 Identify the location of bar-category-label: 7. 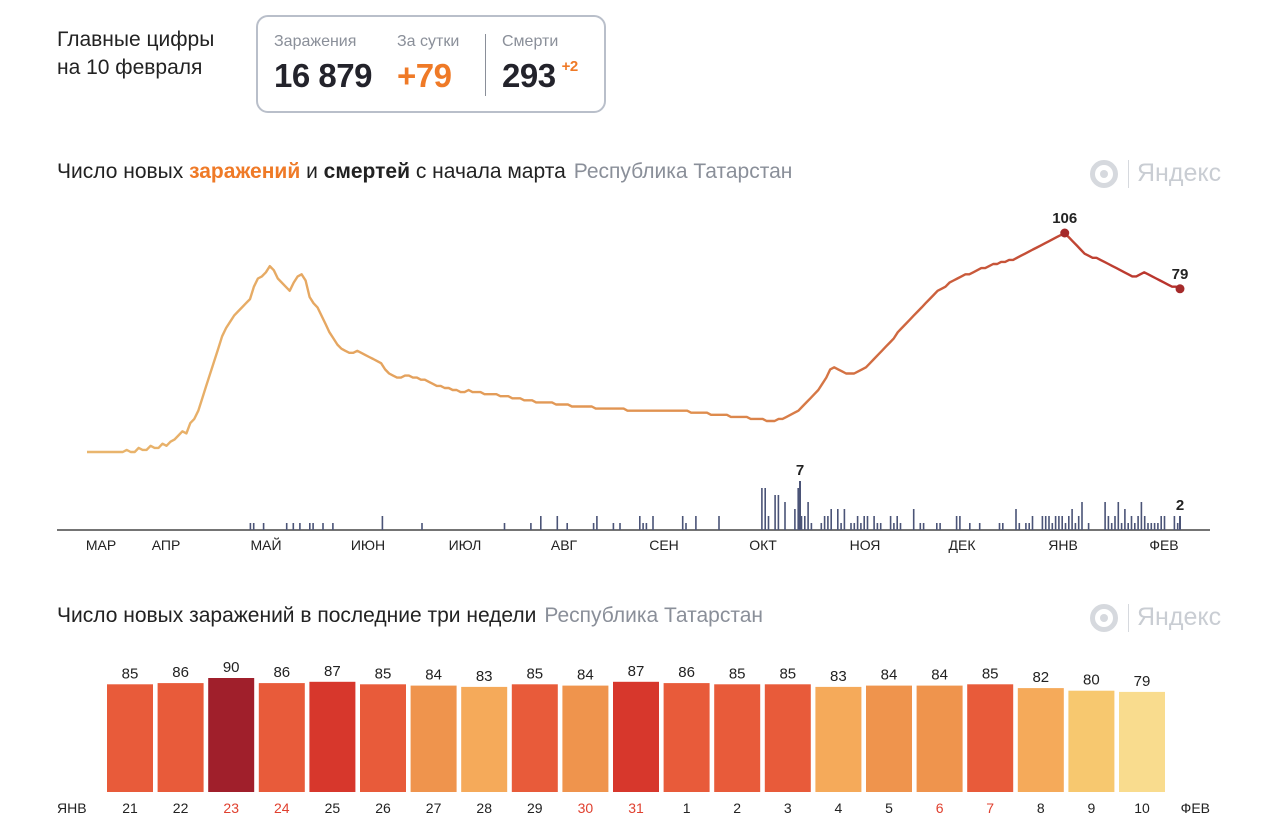
(990, 808).